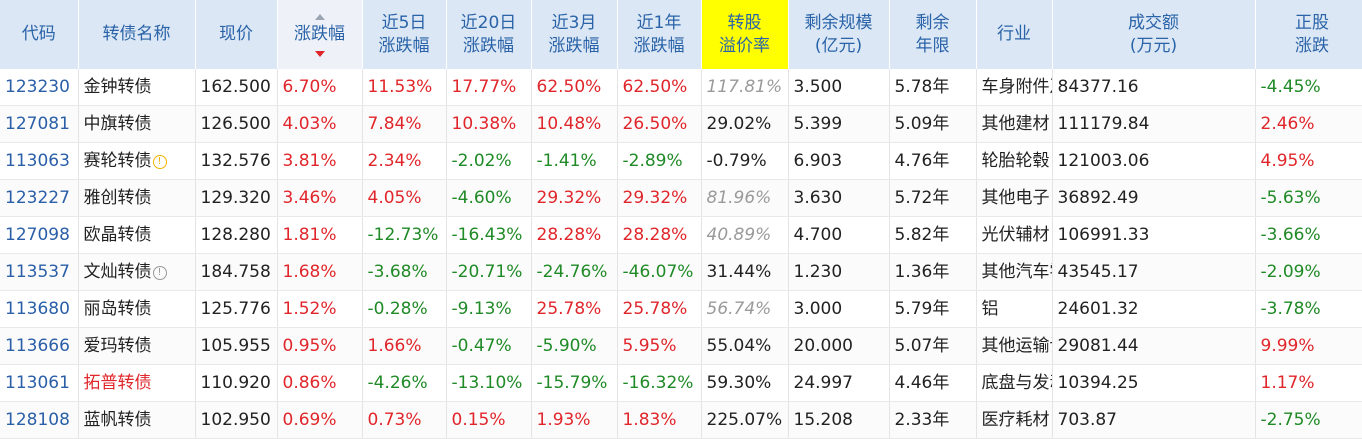 The height and width of the screenshot is (439, 1362). I want to click on cell-code: 127081, so click(39, 124).